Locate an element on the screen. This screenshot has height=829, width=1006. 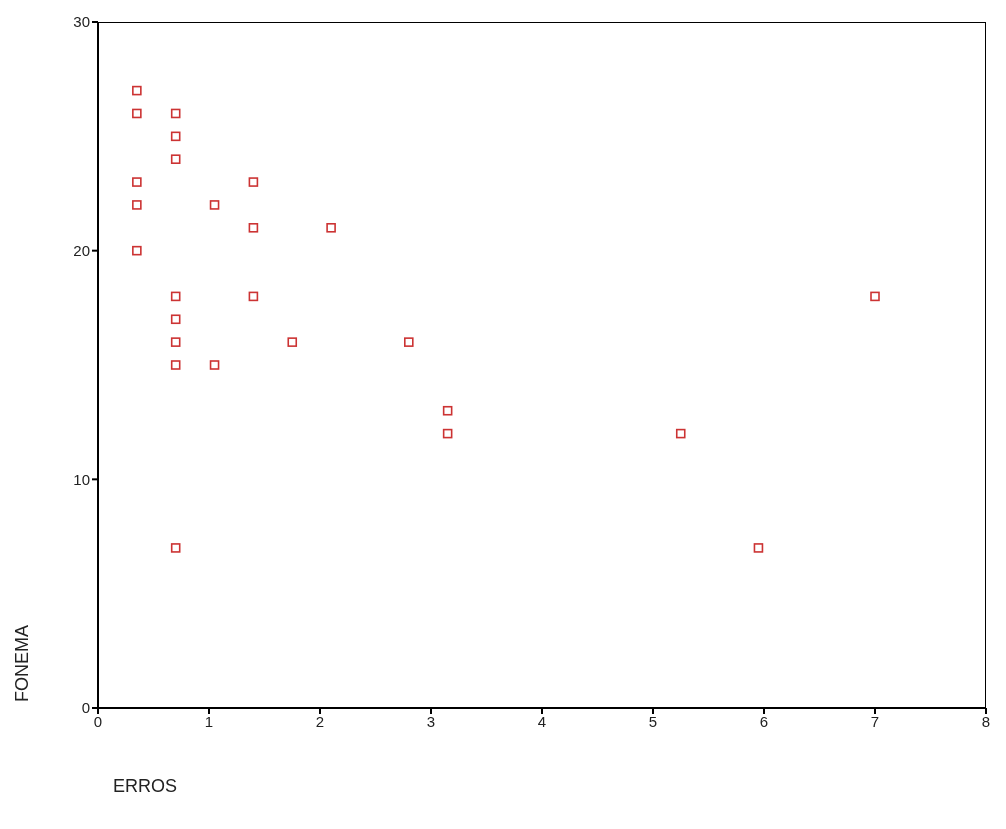
y-tick-label: 0 is located at coordinates (85, 708).